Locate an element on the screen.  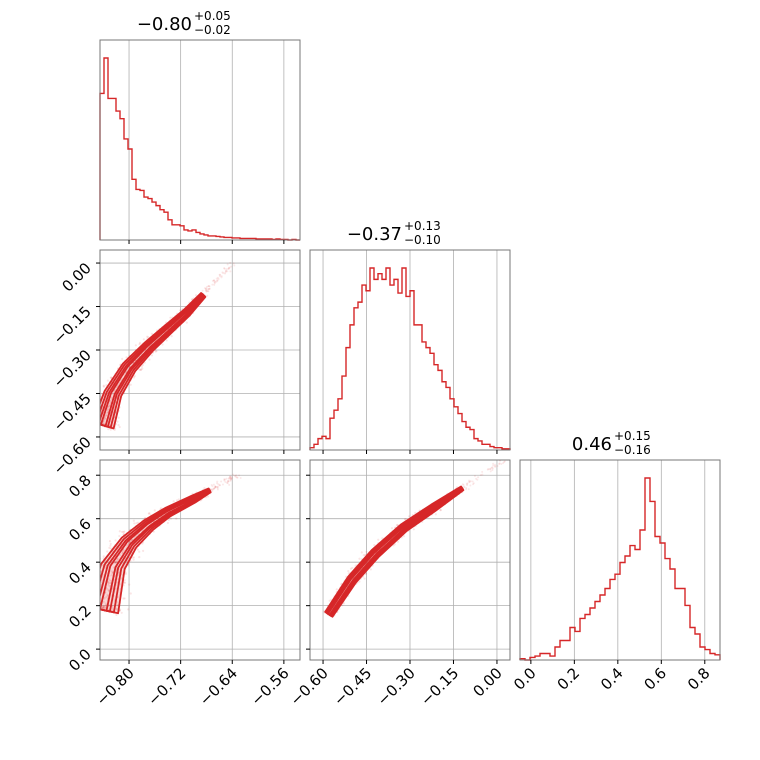
x-tick-label: −0.56 is located at coordinates (269, 686).